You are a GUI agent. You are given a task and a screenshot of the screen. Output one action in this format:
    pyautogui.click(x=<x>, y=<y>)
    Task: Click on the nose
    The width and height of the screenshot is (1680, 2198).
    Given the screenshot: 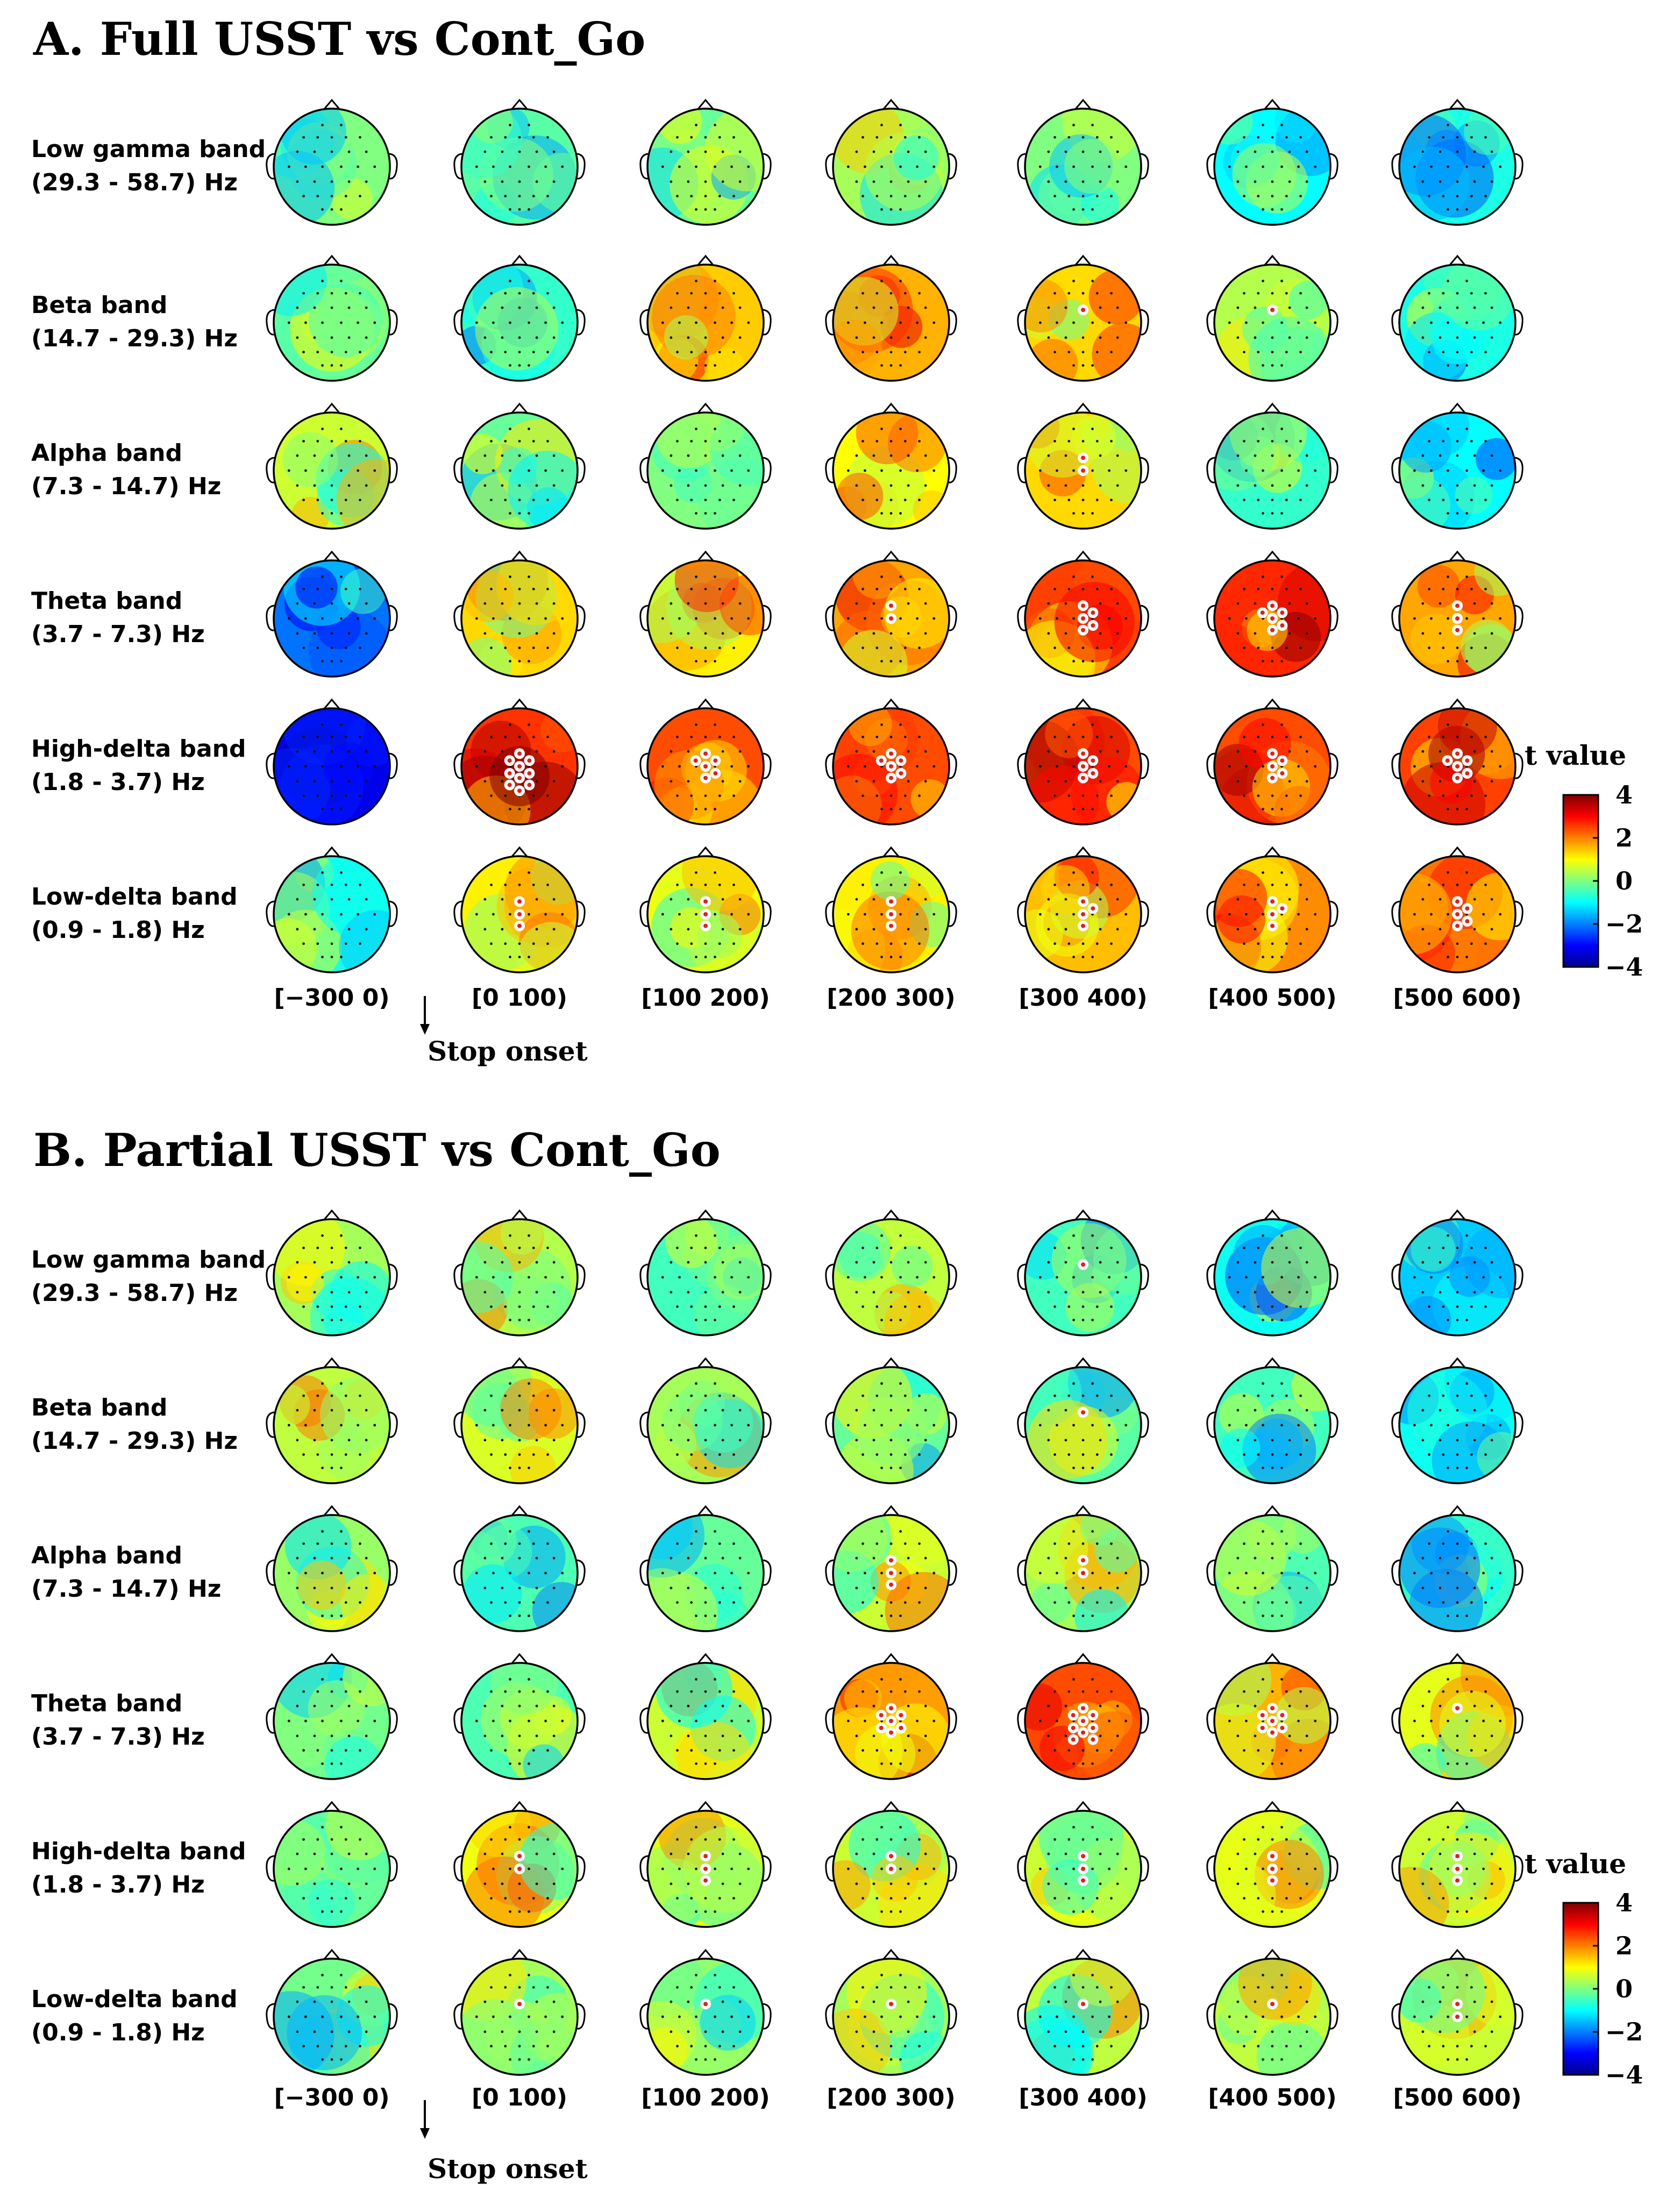 What is the action you would take?
    pyautogui.click(x=1272, y=1363)
    